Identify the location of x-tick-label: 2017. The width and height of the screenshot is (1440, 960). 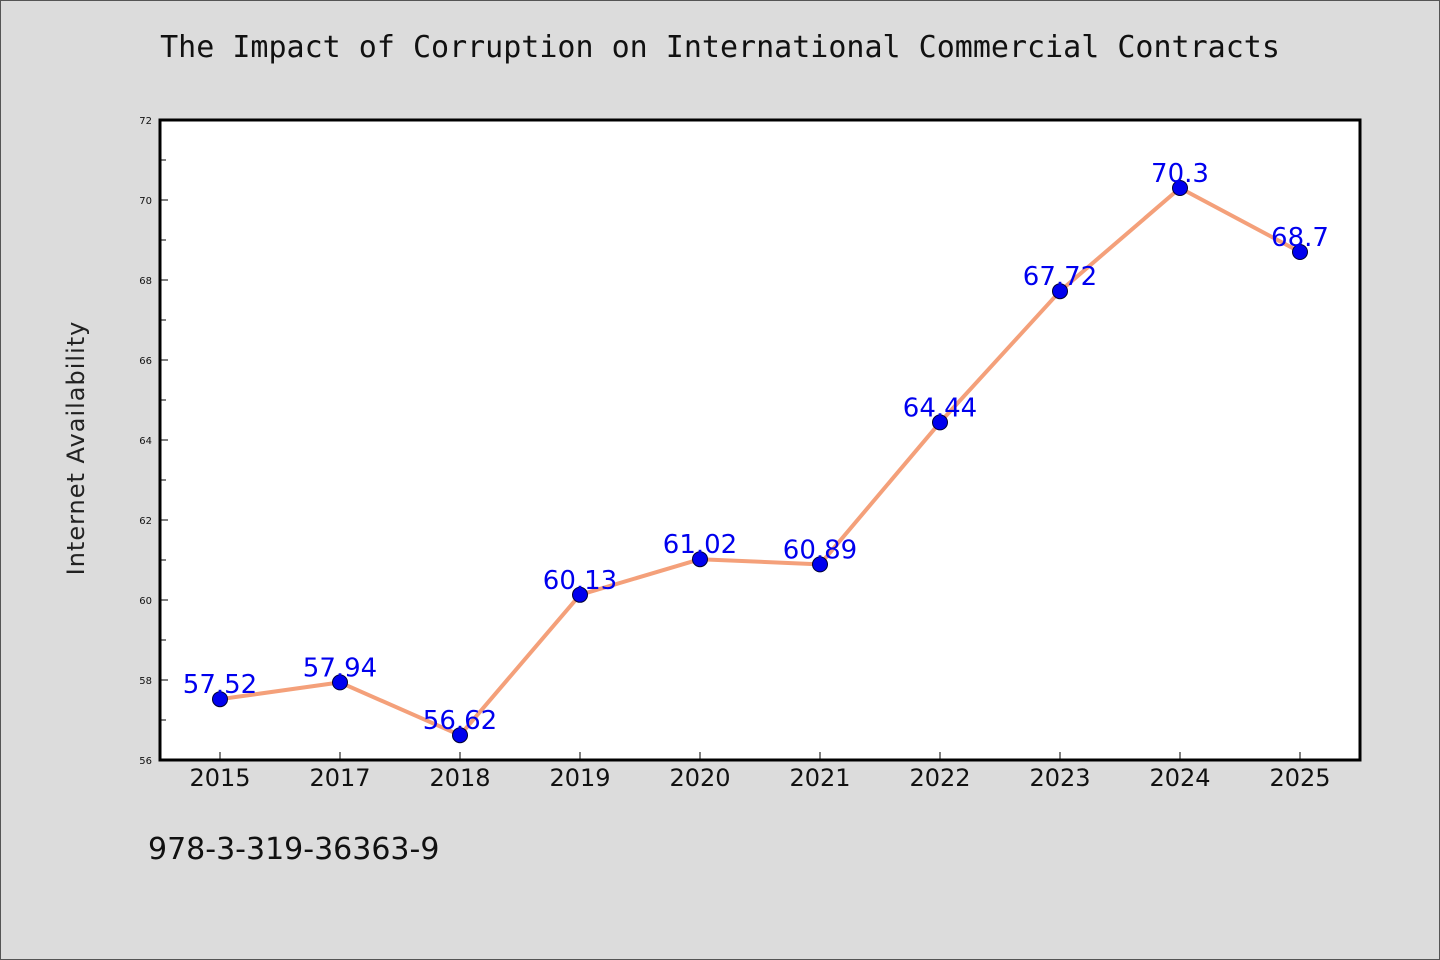
(339, 778).